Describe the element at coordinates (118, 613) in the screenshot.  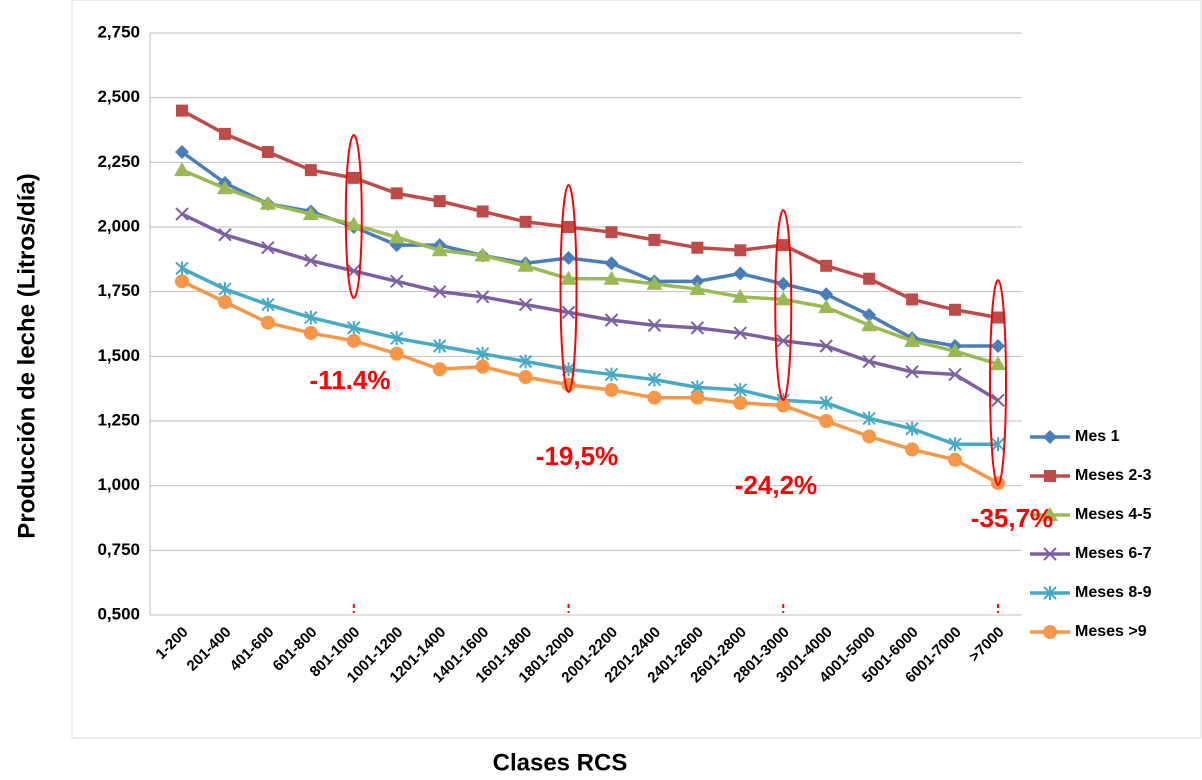
I see `y-tick-label: 0,500` at that location.